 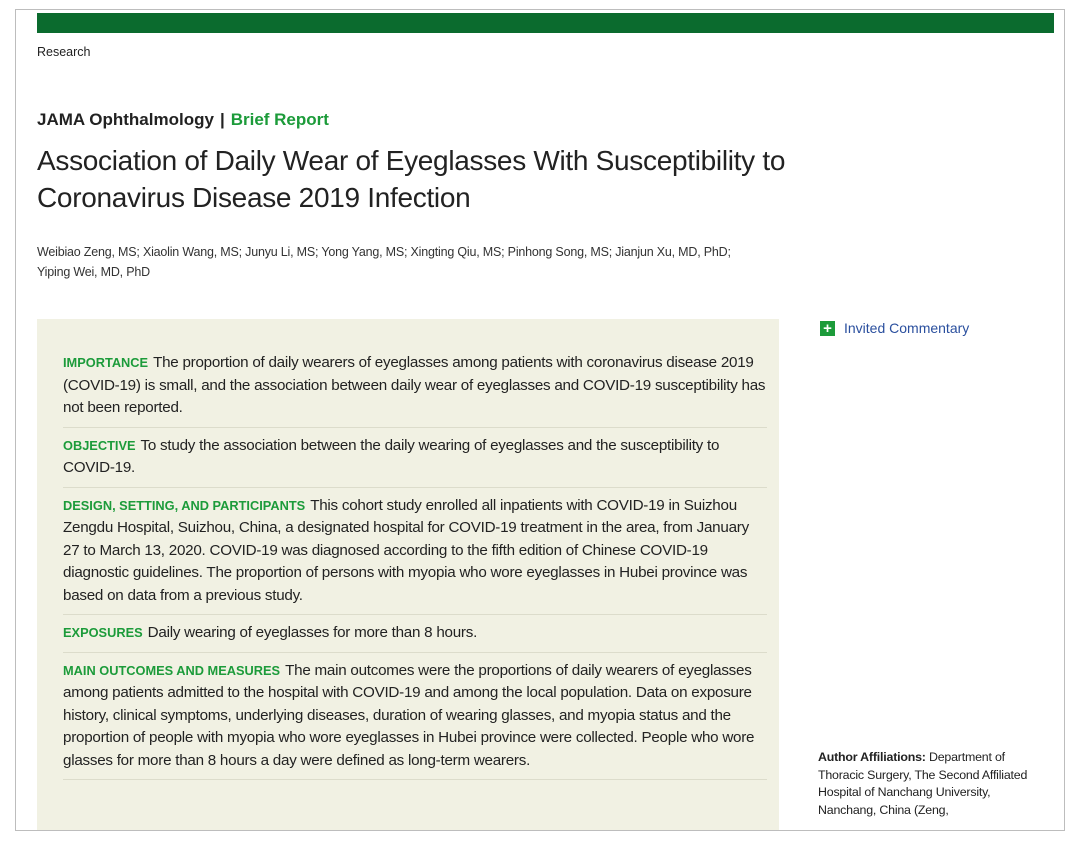 I want to click on invited-commentary-link: + Invited Commentary, so click(x=894, y=328).